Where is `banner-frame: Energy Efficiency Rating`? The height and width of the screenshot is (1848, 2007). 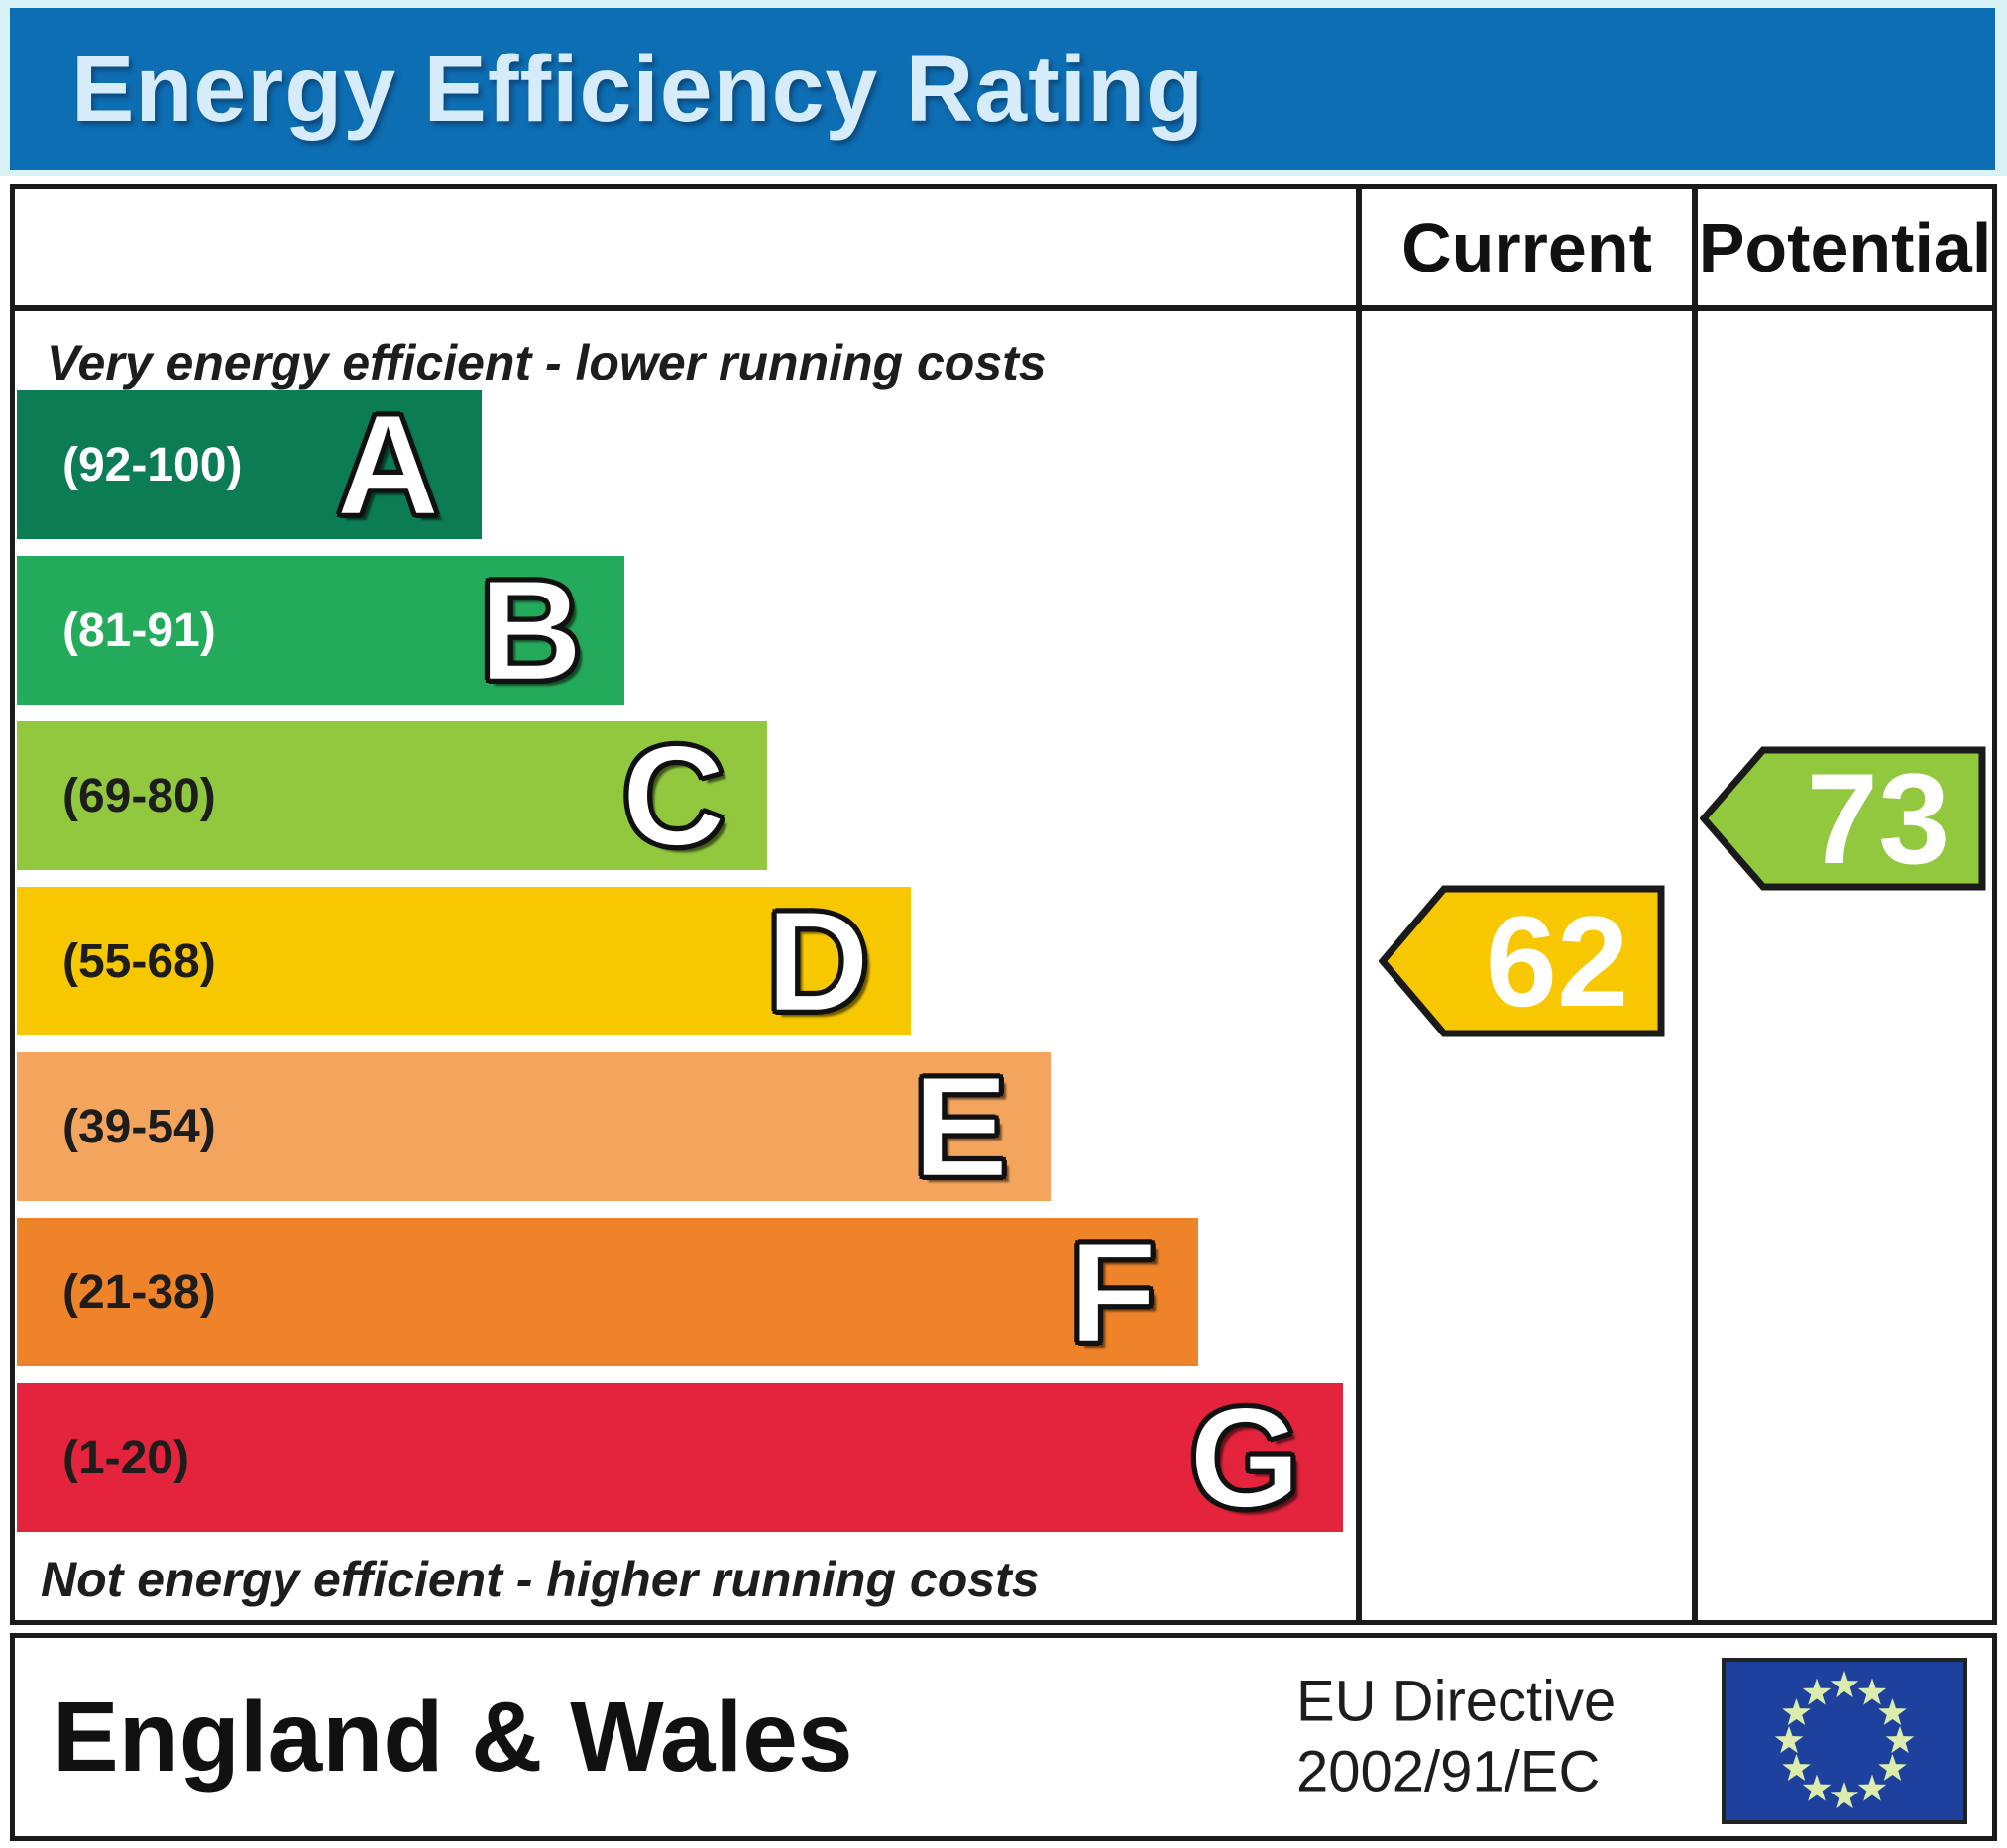
banner-frame: Energy Efficiency Rating is located at coordinates (1003, 88).